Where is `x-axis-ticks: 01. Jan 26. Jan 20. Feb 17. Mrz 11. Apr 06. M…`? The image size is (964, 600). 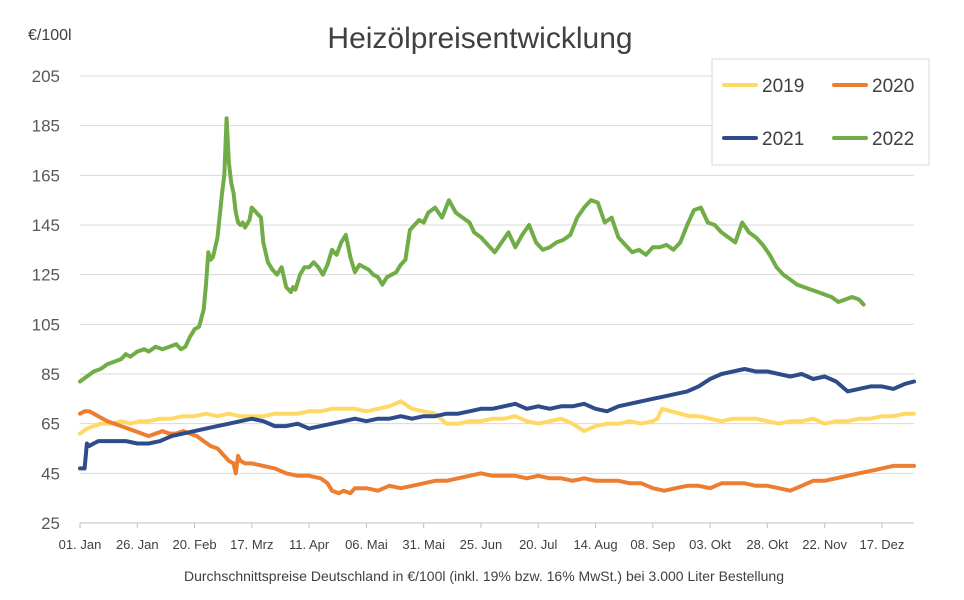 x-axis-ticks: 01. Jan 26. Jan 20. Feb 17. Mrz 11. Apr 06. M… is located at coordinates (486, 537).